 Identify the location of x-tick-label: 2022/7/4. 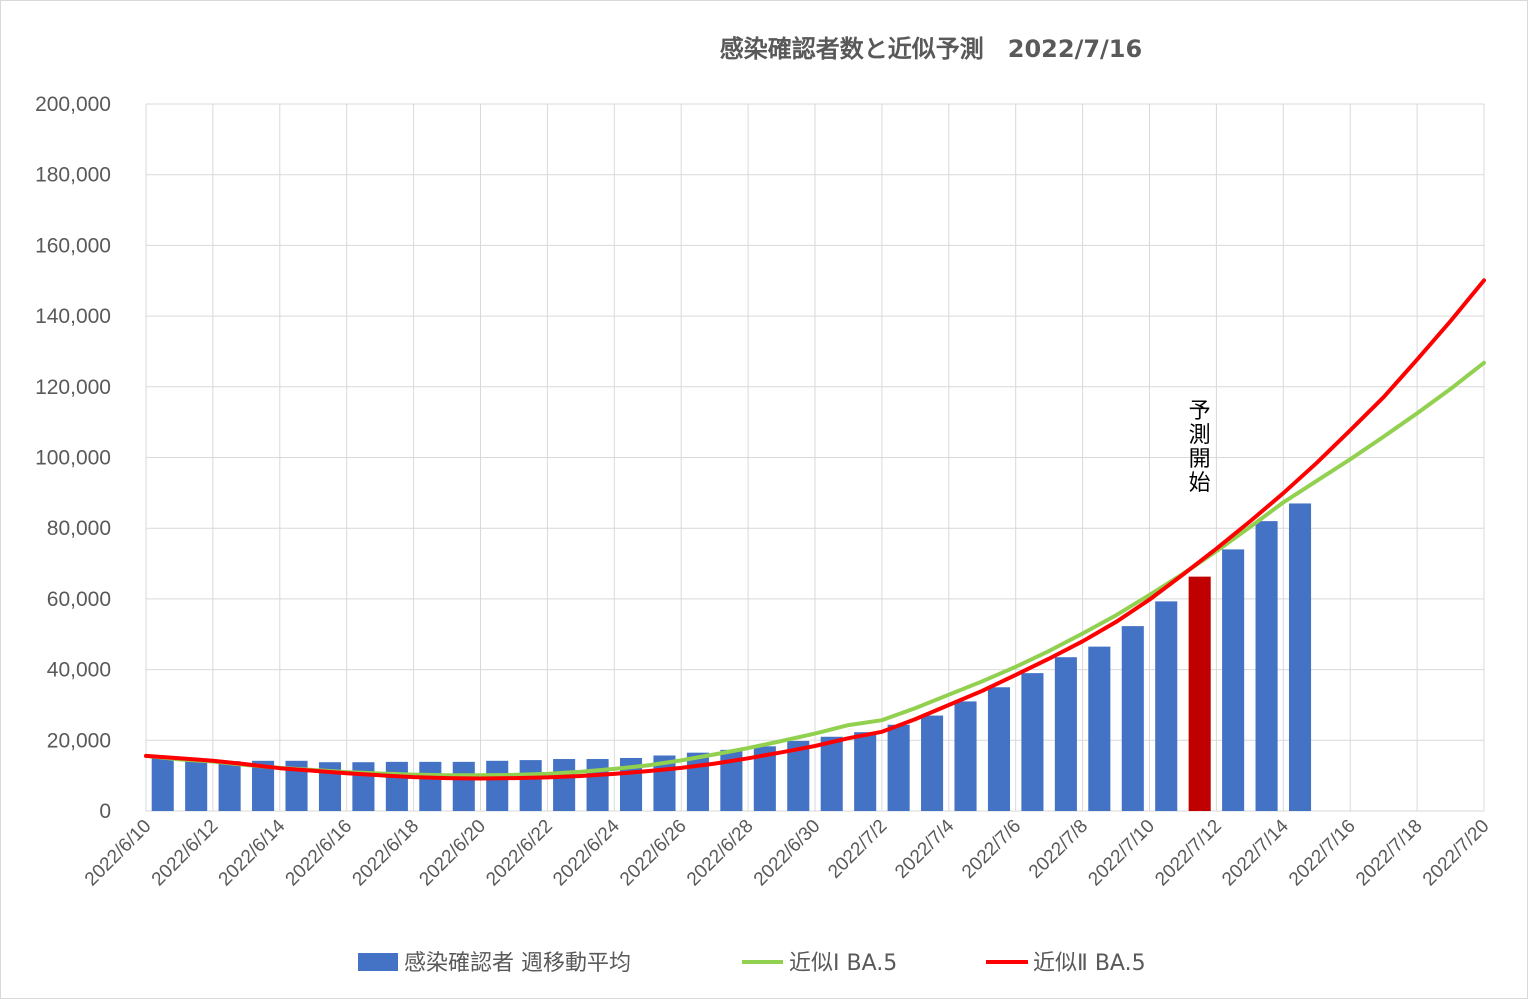
(924, 848).